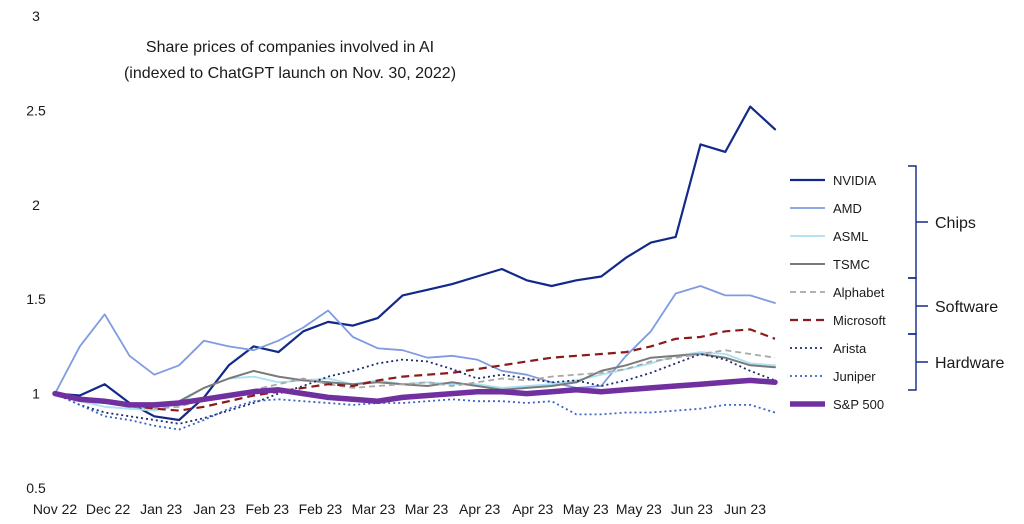 The image size is (1024, 524). Describe the element at coordinates (850, 236) in the screenshot. I see `legend-label-asml: ASML` at that location.